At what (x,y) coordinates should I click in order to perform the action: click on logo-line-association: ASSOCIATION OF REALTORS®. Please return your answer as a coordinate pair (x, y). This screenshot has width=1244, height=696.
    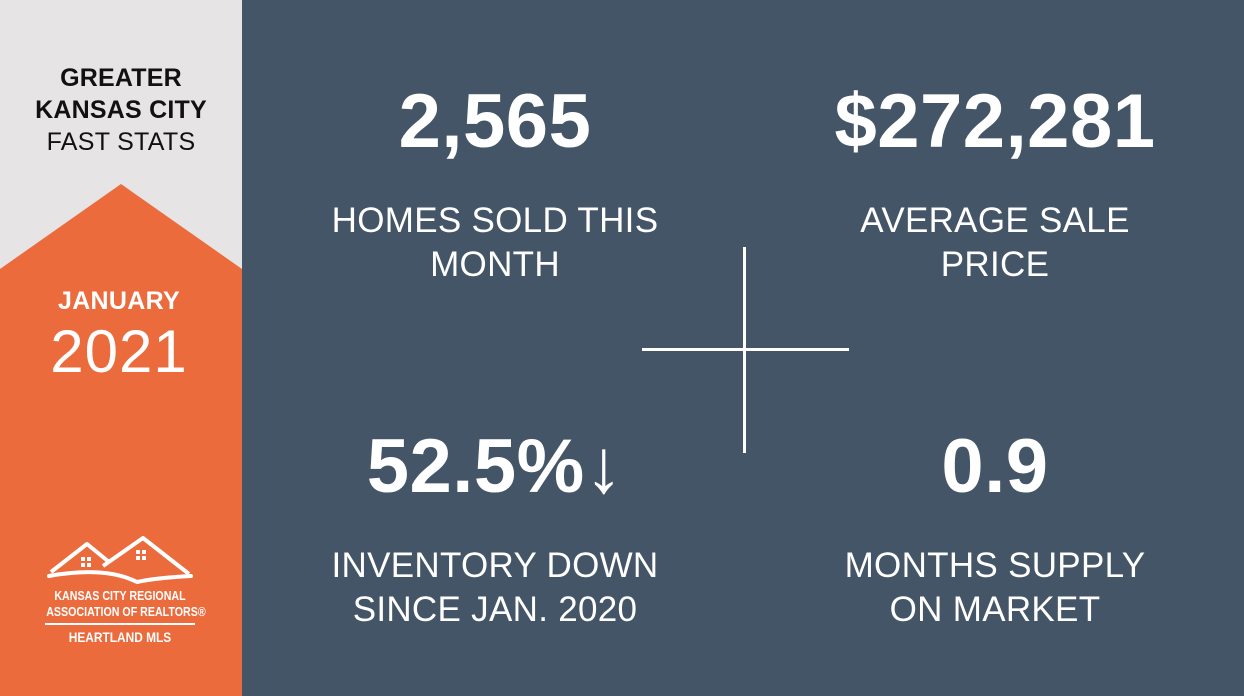
    Looking at the image, I should click on (126, 611).